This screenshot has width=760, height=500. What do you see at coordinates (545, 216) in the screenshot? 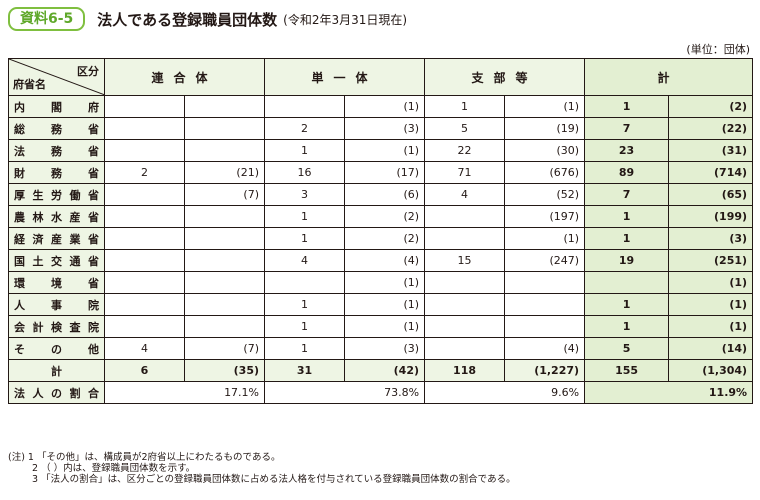
I see `registered-count-cell: (197)` at bounding box center [545, 216].